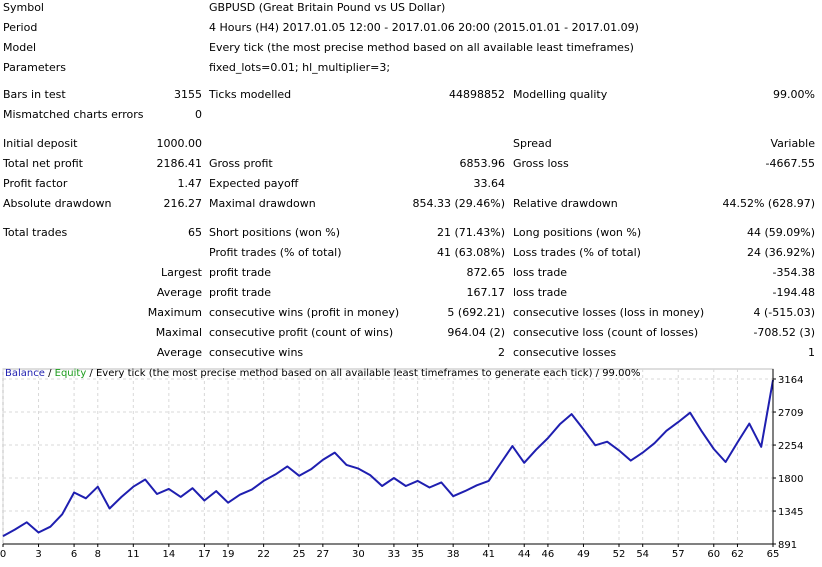 The height and width of the screenshot is (567, 822). Describe the element at coordinates (275, 232) in the screenshot. I see `short-positions-label: Short positions (won %)` at that location.